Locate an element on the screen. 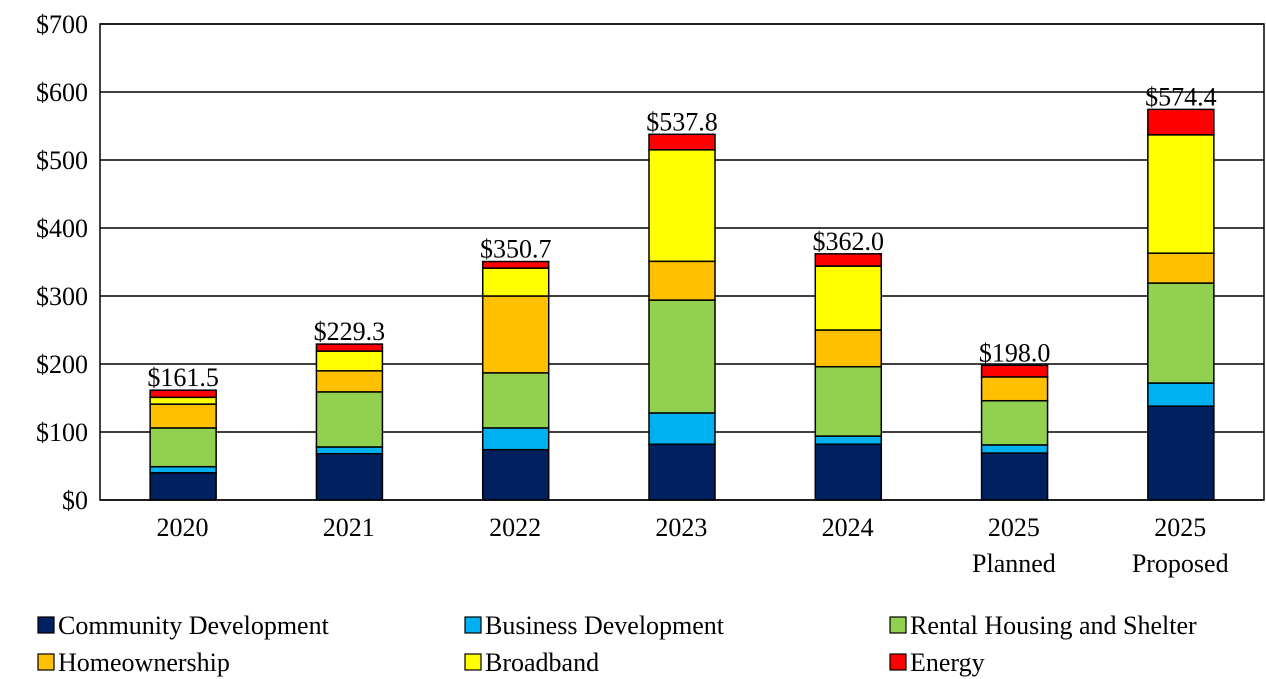  x-tick-label: 2025 Proposed is located at coordinates (1180, 545).